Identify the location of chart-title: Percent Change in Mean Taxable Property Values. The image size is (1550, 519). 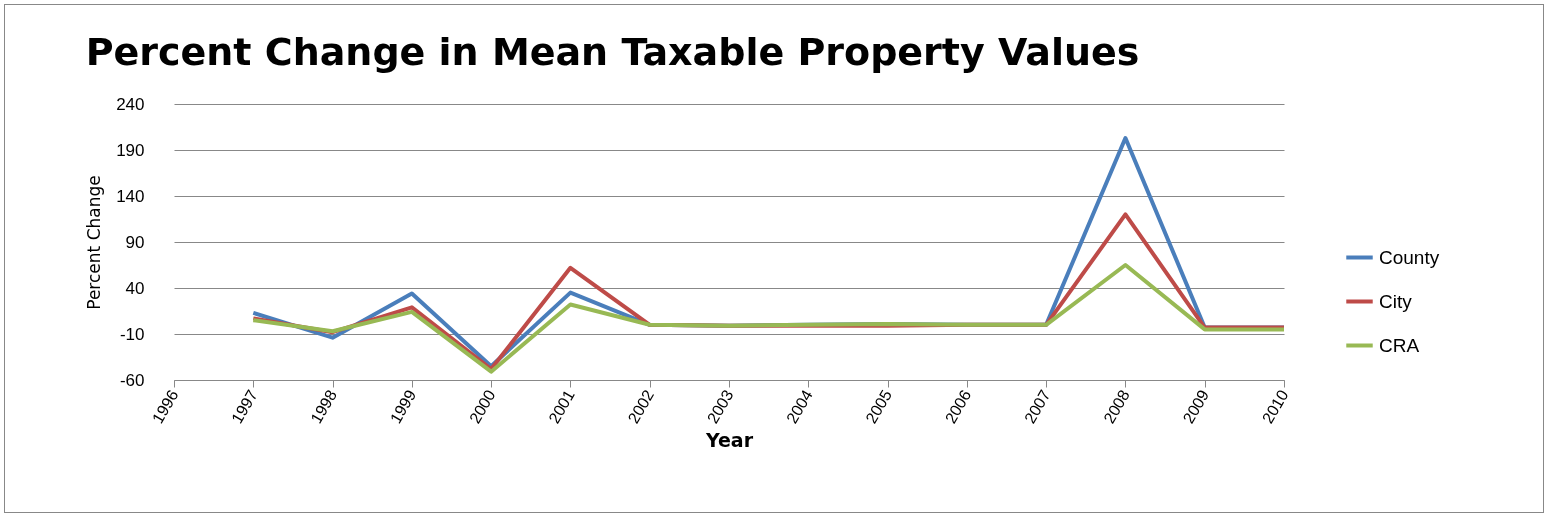
(612, 52).